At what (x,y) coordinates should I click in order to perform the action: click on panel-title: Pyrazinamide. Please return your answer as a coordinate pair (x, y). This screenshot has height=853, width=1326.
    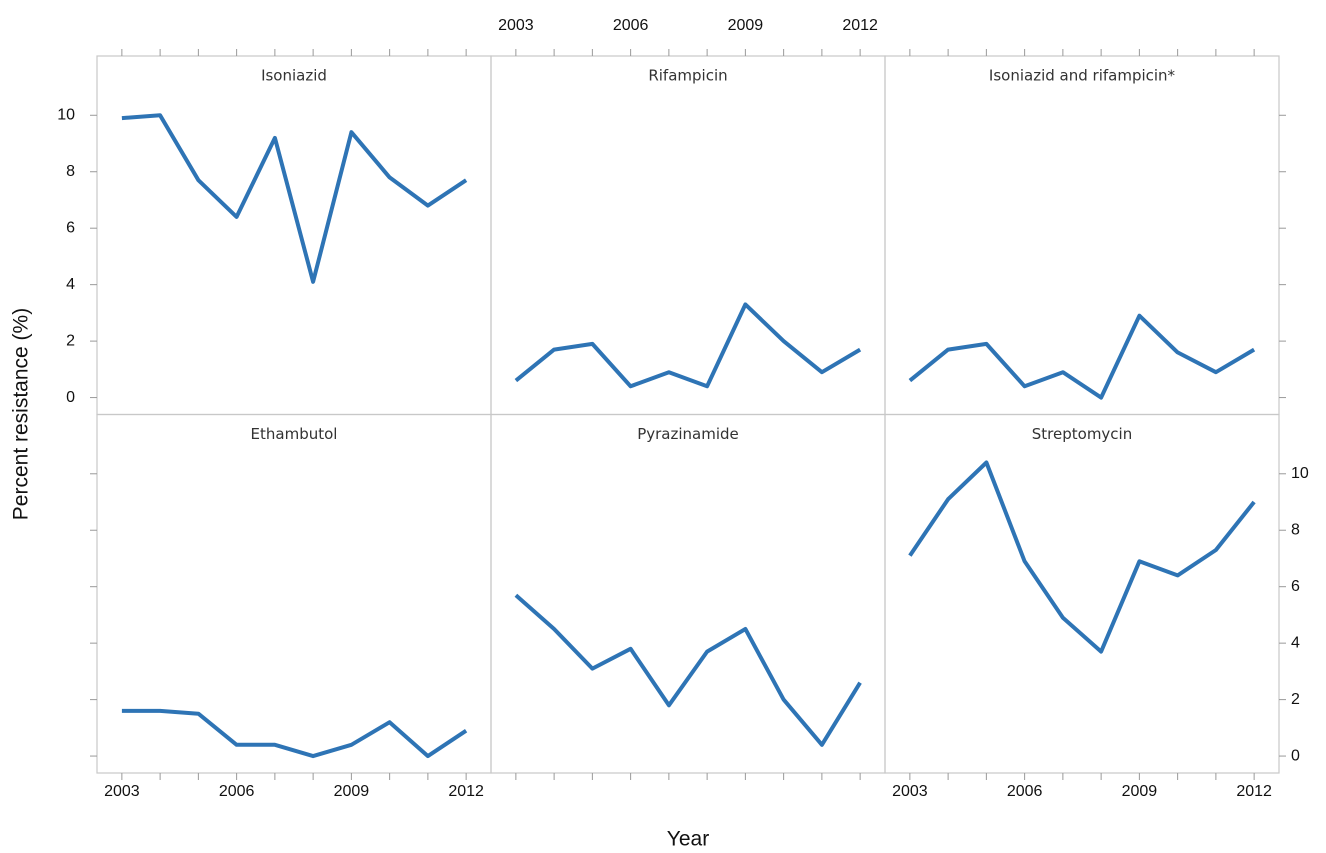
    Looking at the image, I should click on (688, 434).